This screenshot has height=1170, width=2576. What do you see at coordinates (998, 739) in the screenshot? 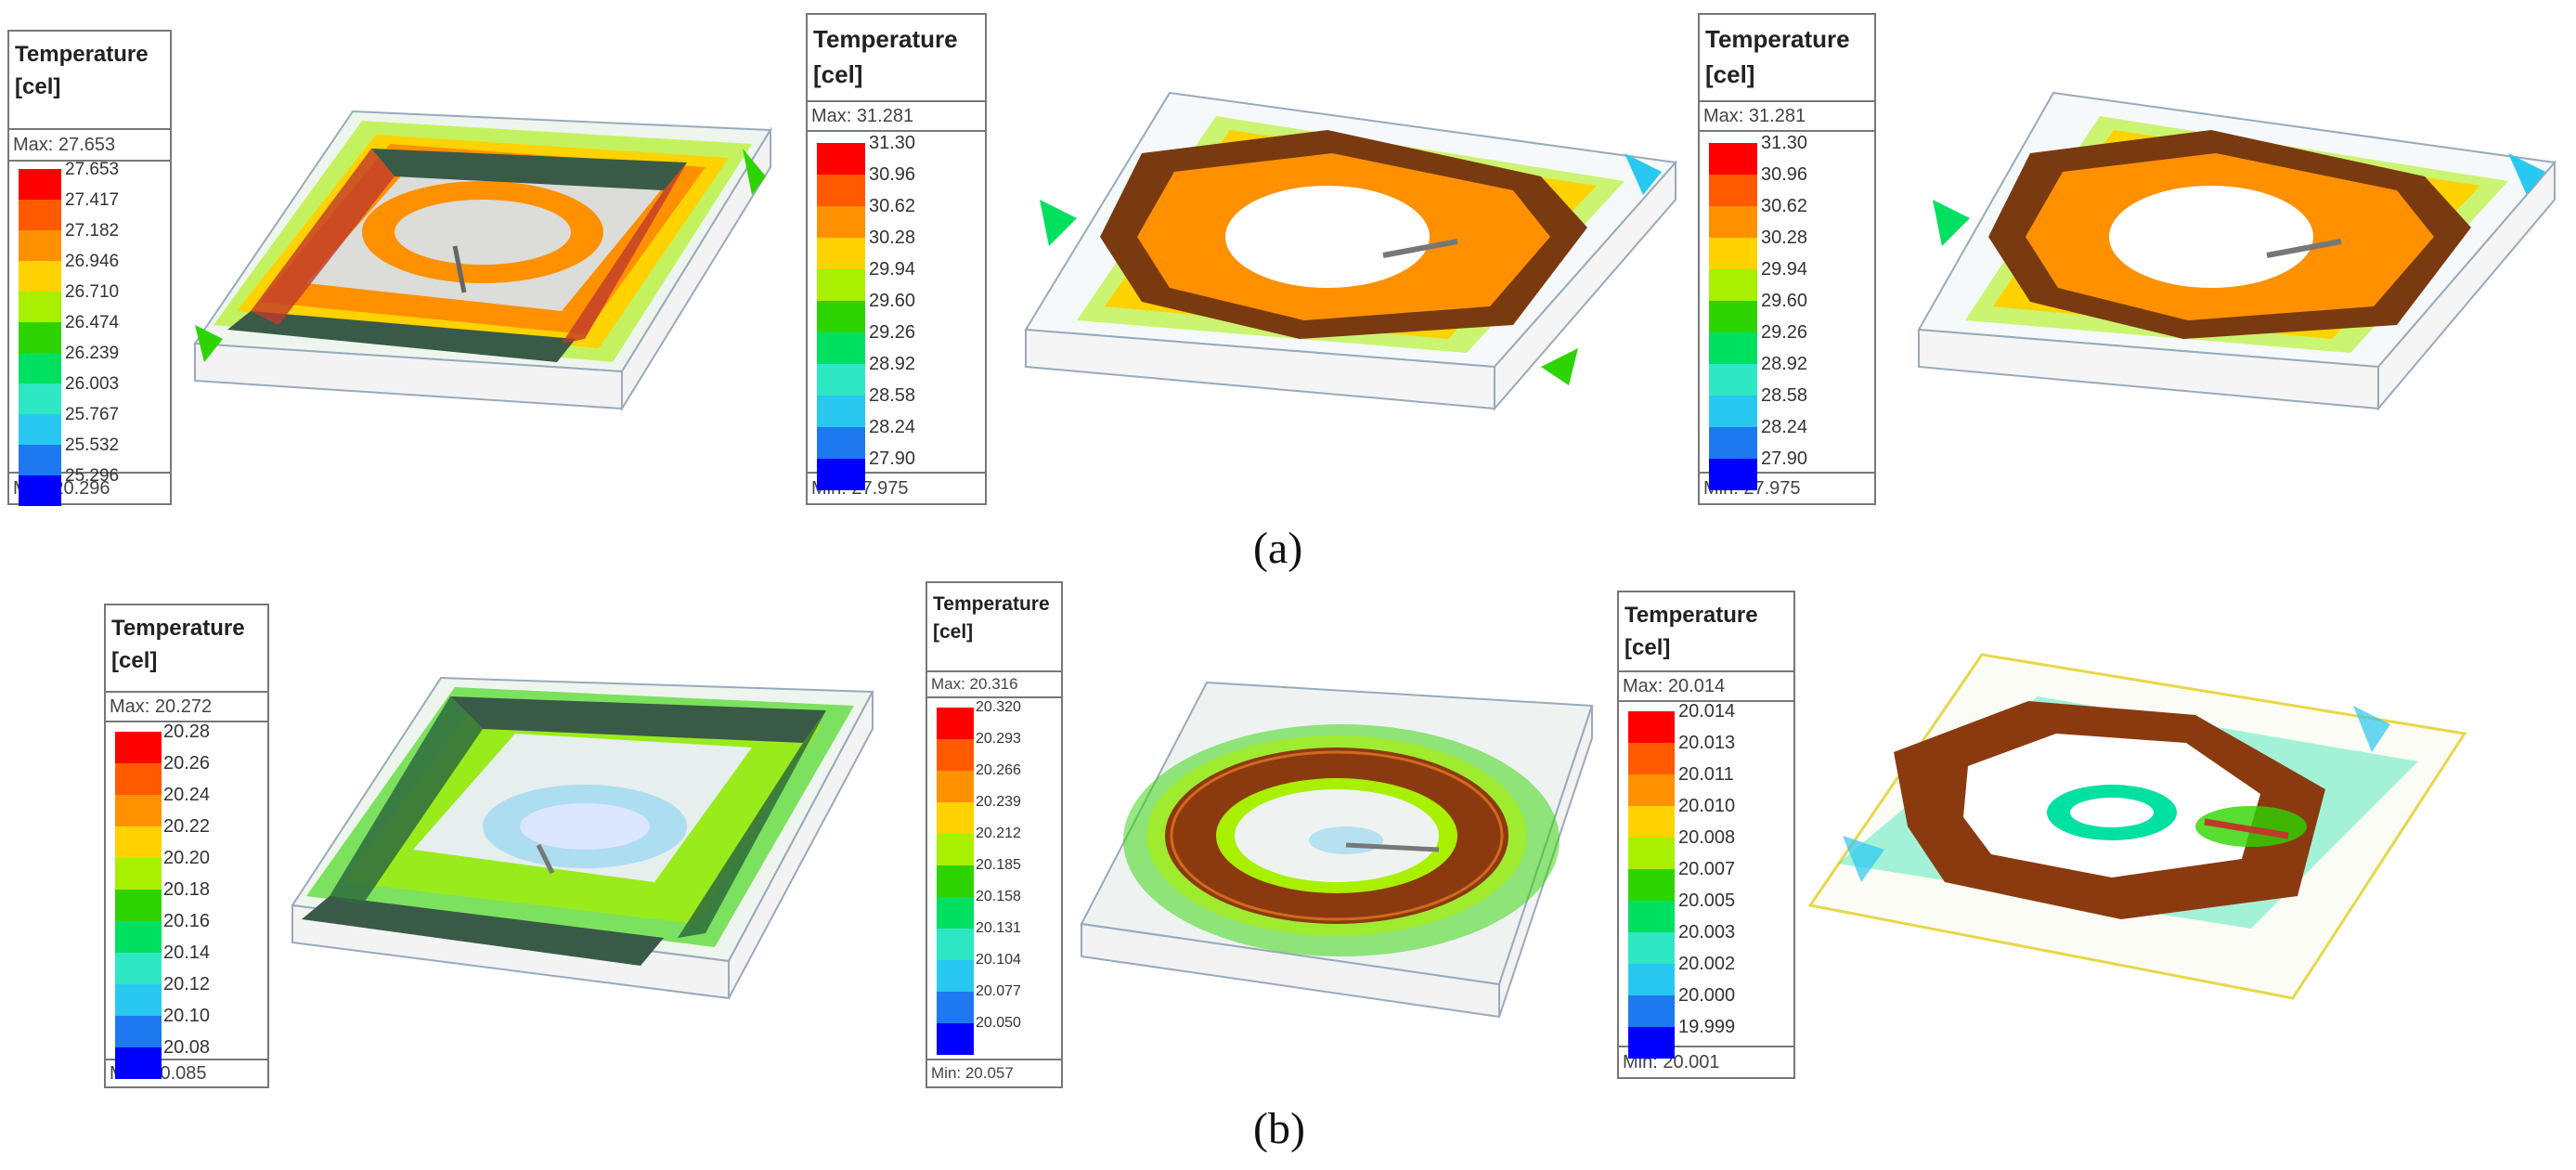
I see `colorbar-tick-label: 20.293` at bounding box center [998, 739].